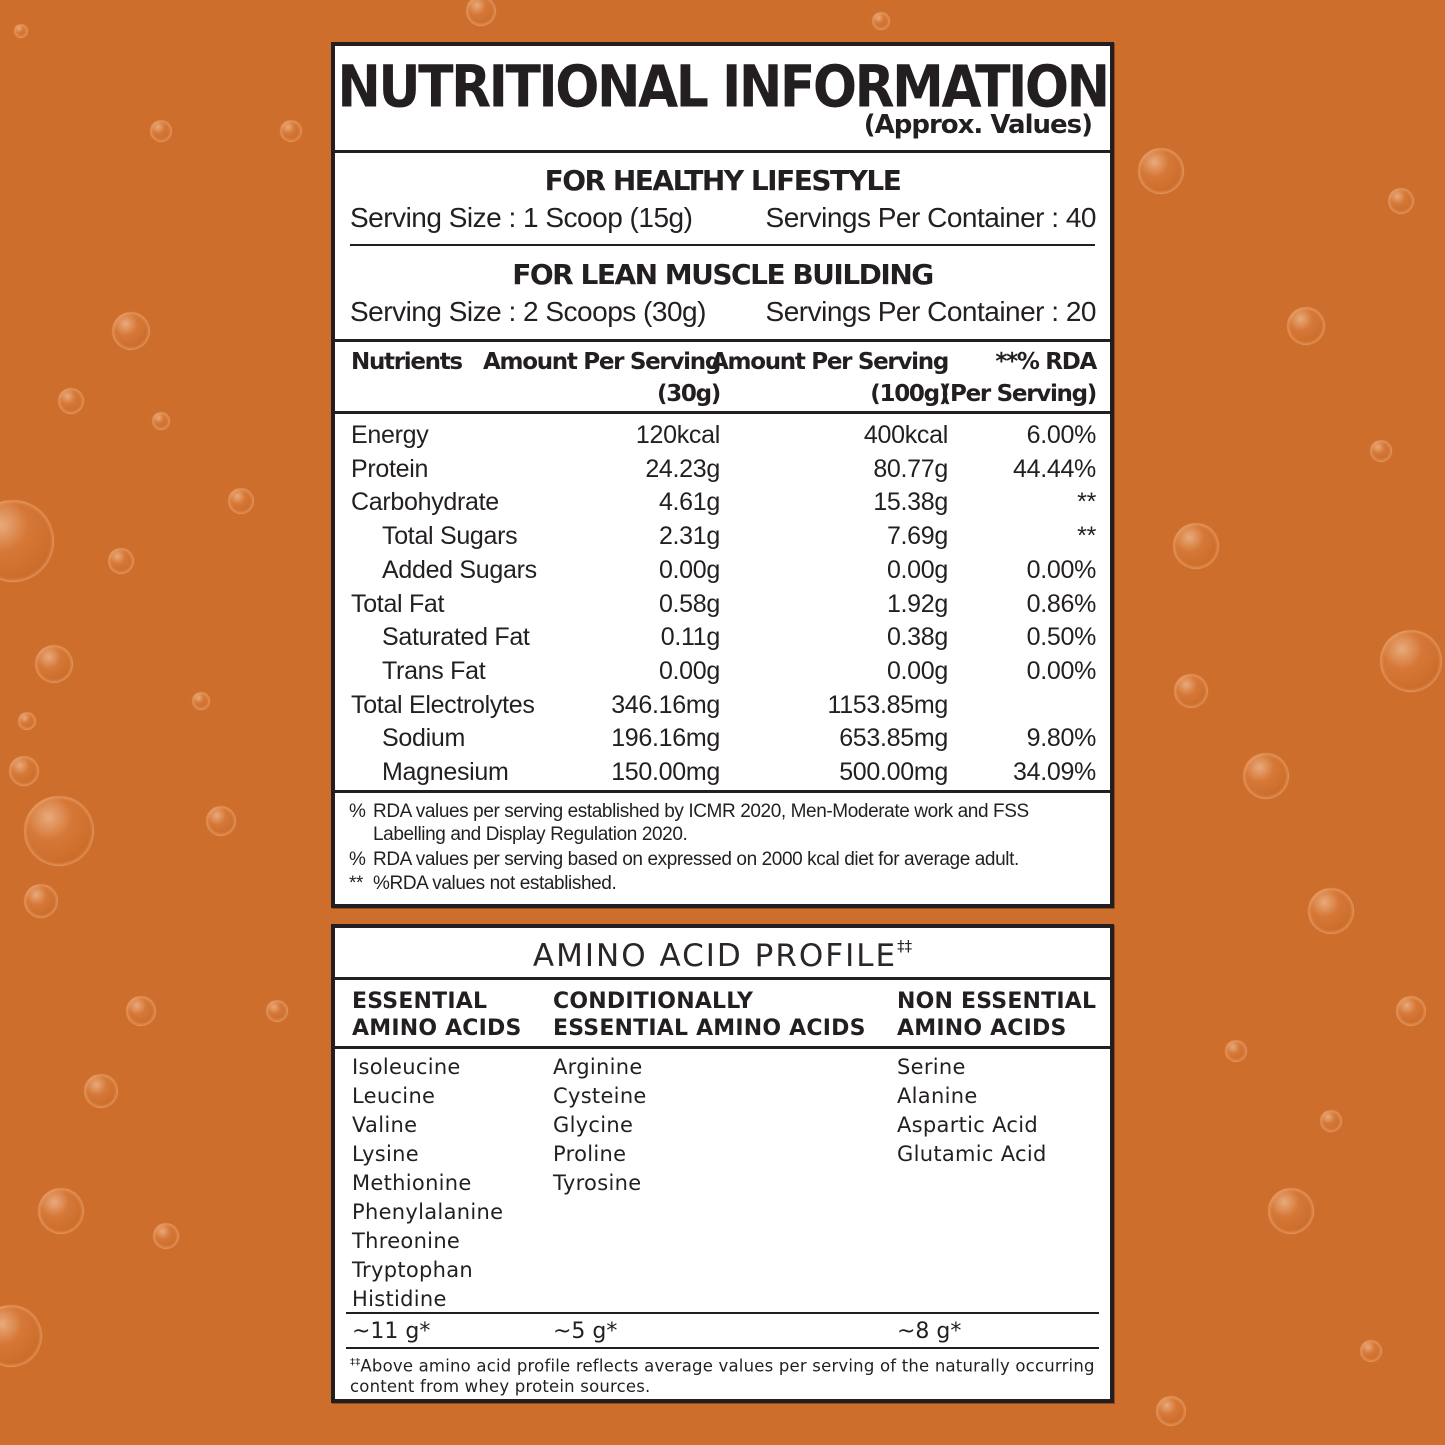 The height and width of the screenshot is (1445, 1445). What do you see at coordinates (593, 1125) in the screenshot?
I see `amino-acid-item: Glycine` at bounding box center [593, 1125].